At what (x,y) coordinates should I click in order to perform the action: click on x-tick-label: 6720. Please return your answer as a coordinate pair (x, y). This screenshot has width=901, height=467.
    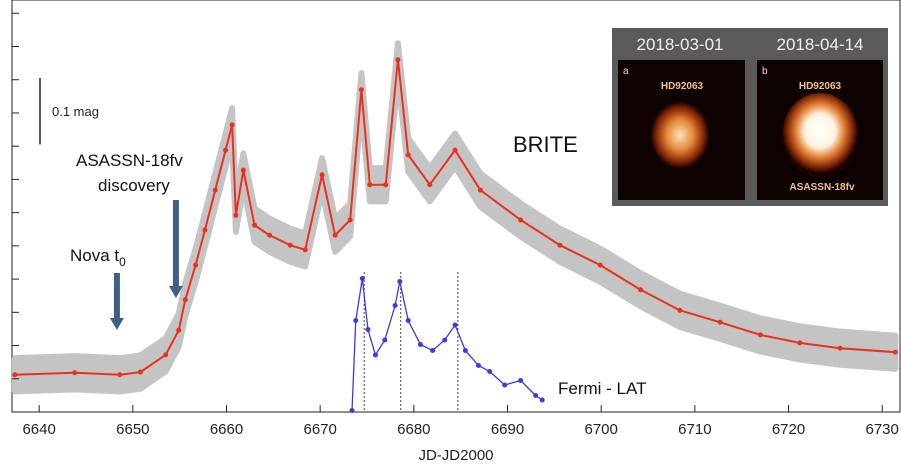
    Looking at the image, I should click on (788, 429).